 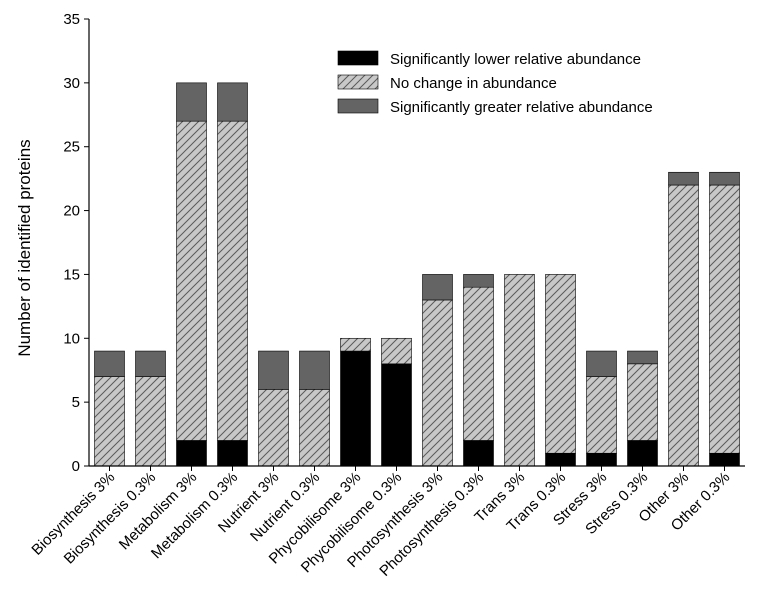 What do you see at coordinates (515, 59) in the screenshot?
I see `legend-label-0: Significantly lower relative abundance` at bounding box center [515, 59].